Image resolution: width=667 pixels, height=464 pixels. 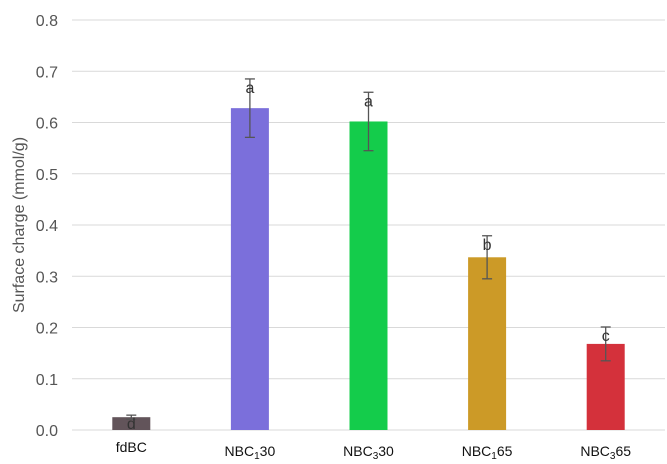 I want to click on x-tick-label: NBC365, so click(x=605, y=451).